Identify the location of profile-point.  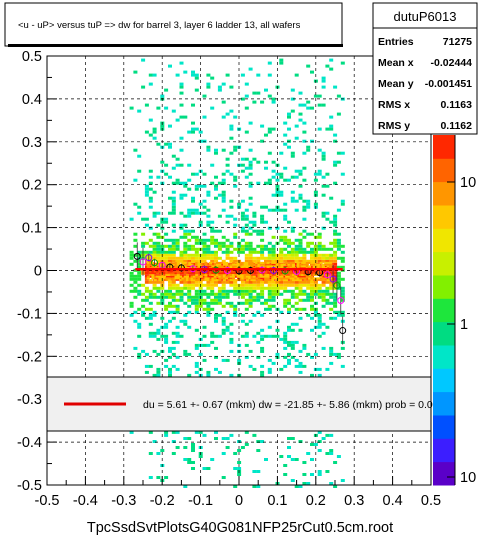
(149, 258).